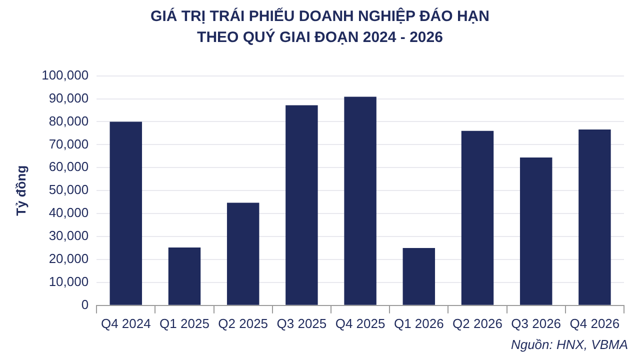 The height and width of the screenshot is (356, 640). I want to click on text: Nguồn: HNX, VBMA, so click(569, 344).